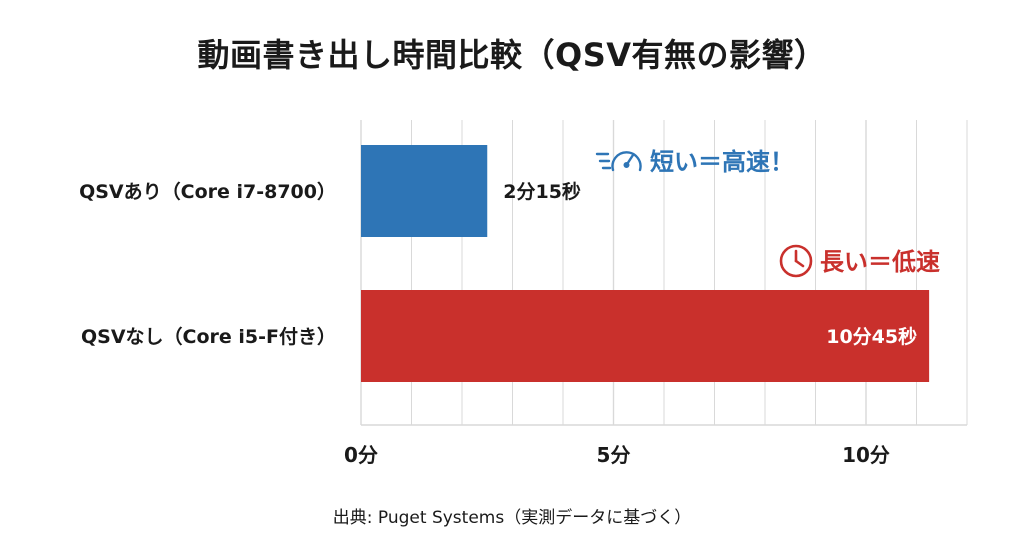 This screenshot has height=559, width=1024. Describe the element at coordinates (871, 336) in the screenshot. I see `data-label: 10分45秒` at that location.